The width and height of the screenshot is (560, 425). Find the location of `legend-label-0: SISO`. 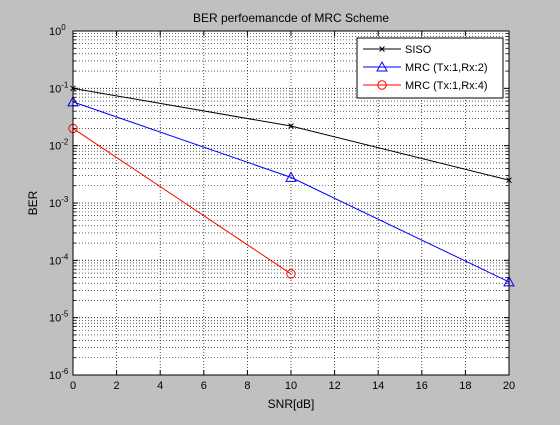

legend-label-0: SISO is located at coordinates (418, 50).